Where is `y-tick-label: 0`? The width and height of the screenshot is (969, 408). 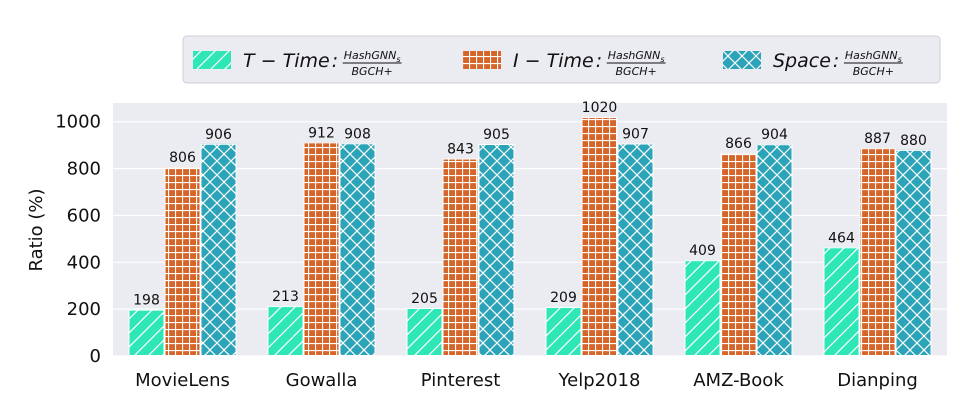 y-tick-label: 0 is located at coordinates (95, 356).